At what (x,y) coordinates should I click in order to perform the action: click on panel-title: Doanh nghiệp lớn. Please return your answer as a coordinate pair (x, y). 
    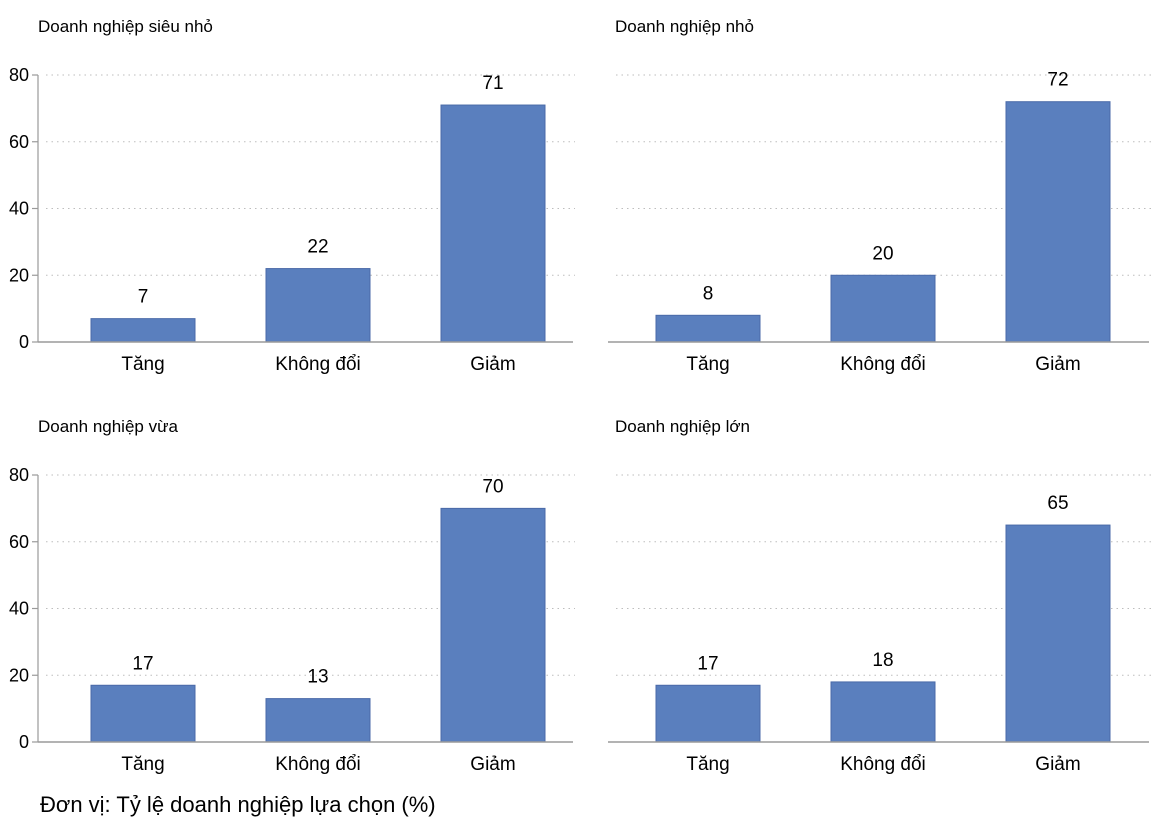
    Looking at the image, I should click on (682, 426).